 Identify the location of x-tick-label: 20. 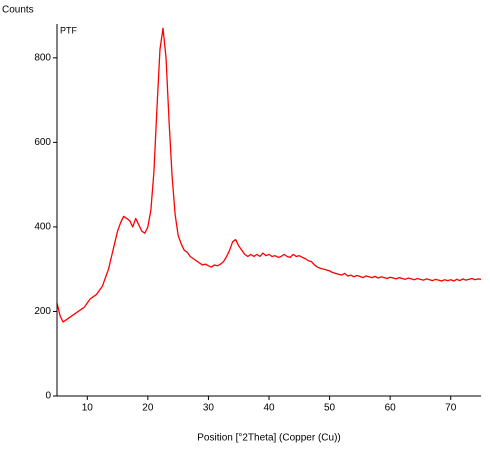
(148, 408).